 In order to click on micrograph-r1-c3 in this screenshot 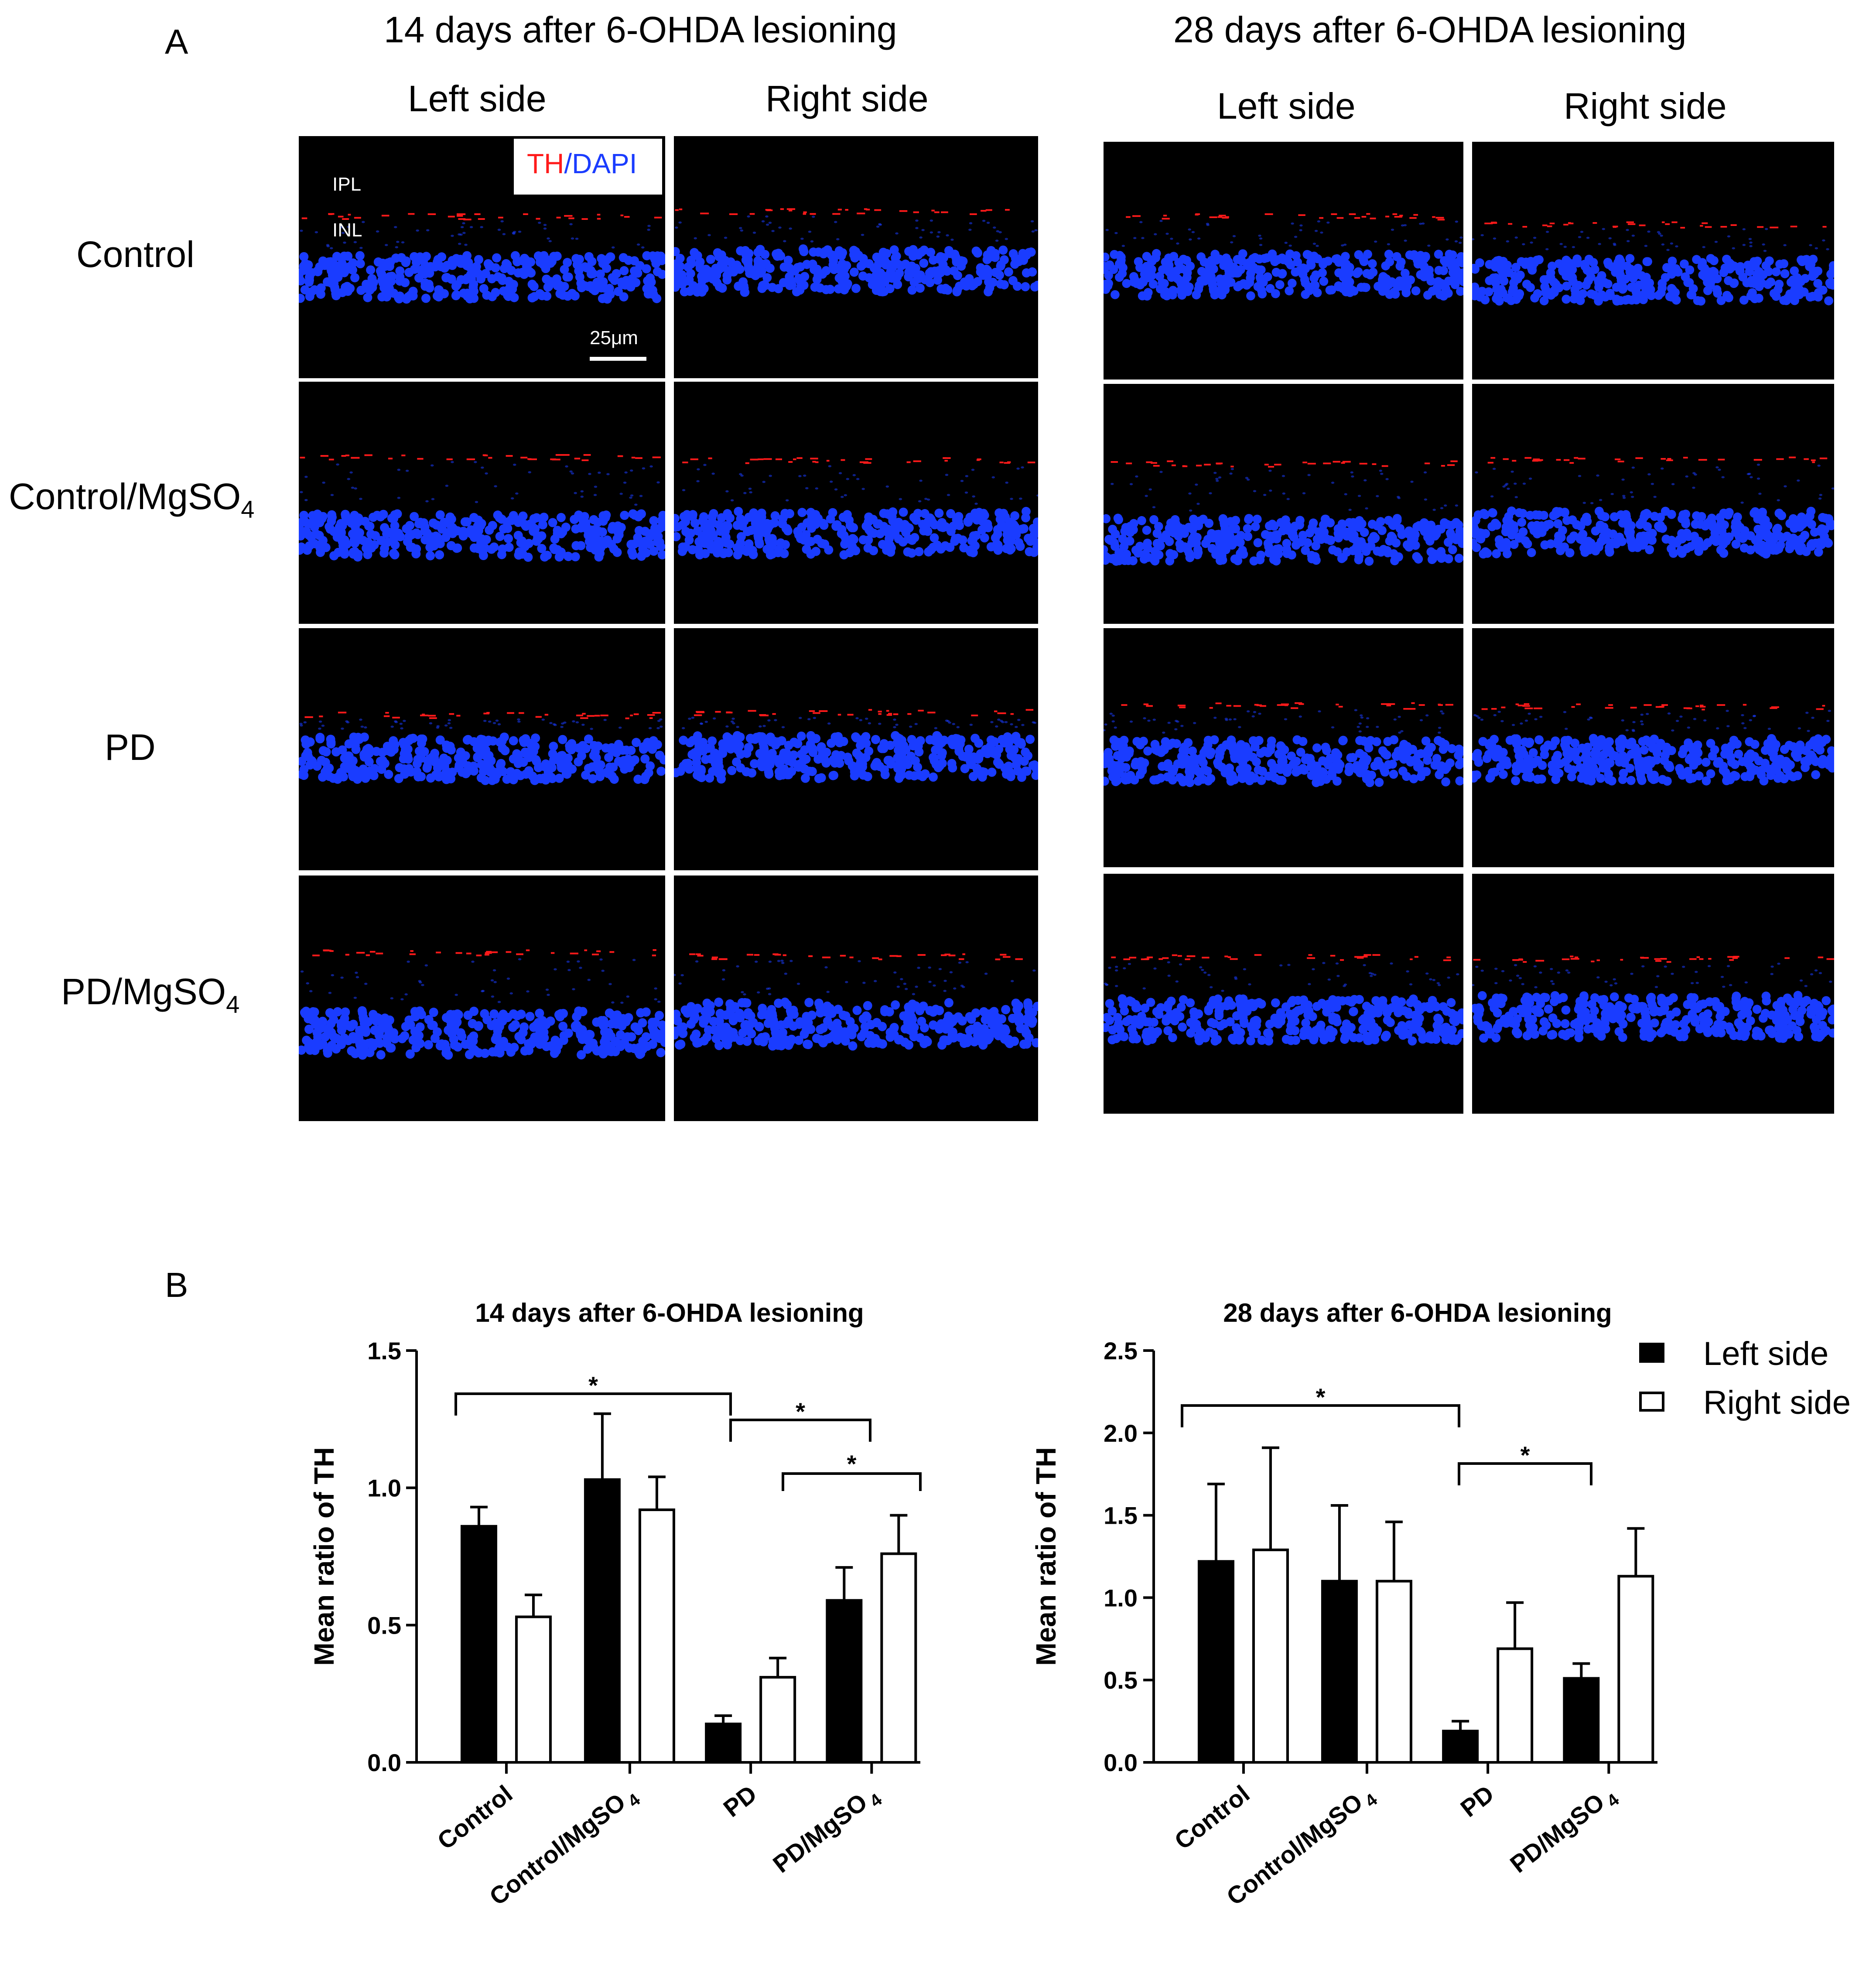, I will do `click(1283, 261)`.